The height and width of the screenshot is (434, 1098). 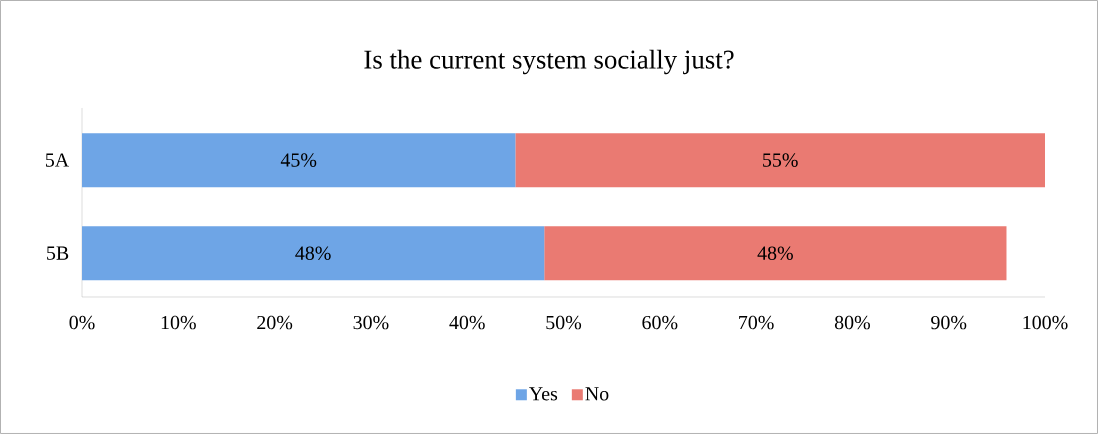 What do you see at coordinates (275, 322) in the screenshot?
I see `x-tick-label: 20%` at bounding box center [275, 322].